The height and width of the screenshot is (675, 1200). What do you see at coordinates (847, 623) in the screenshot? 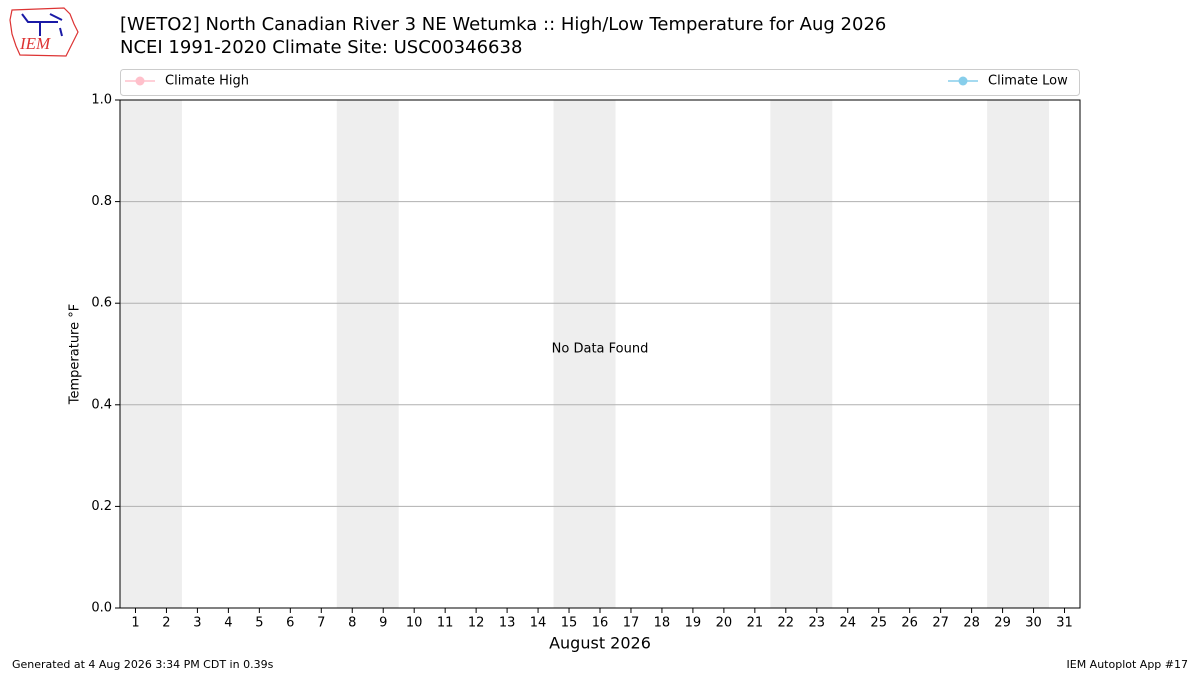
I see `x-tick-label: 24` at bounding box center [847, 623].